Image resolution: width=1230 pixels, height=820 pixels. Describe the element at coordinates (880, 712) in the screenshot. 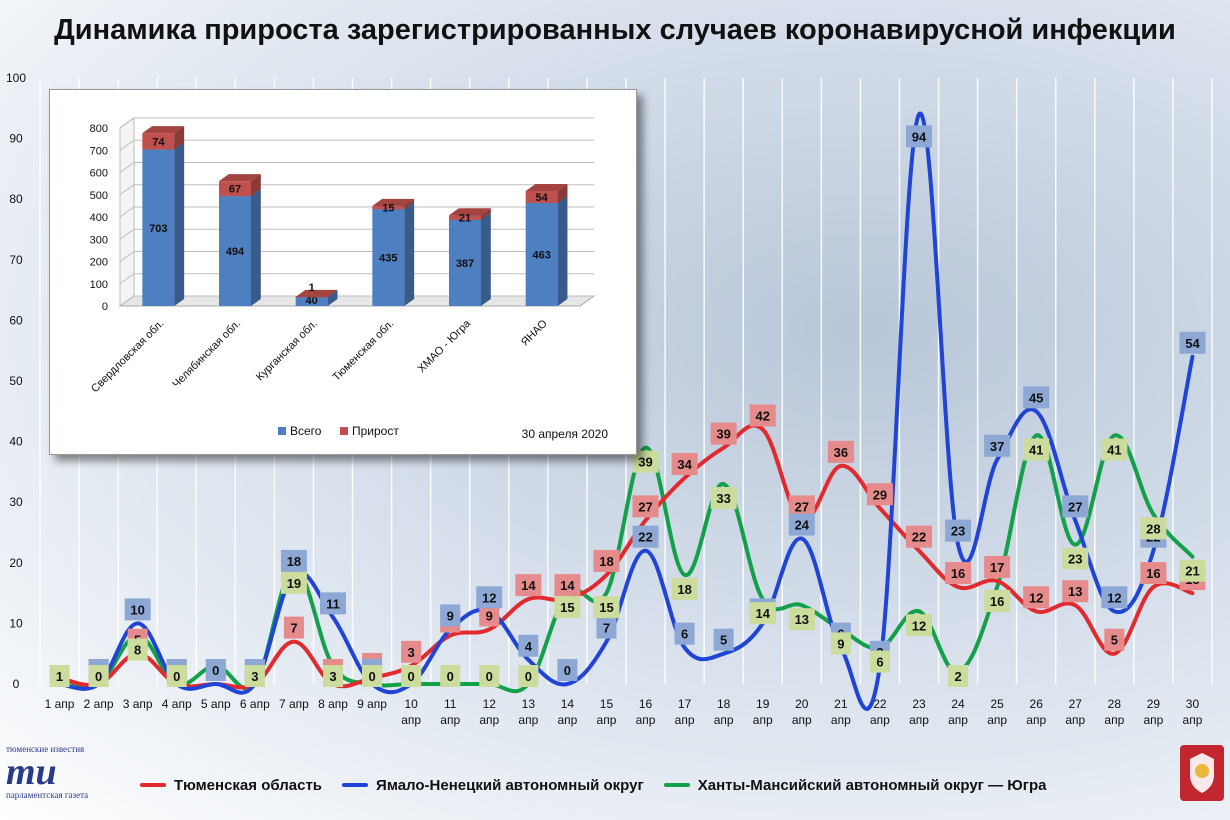

I see `x-tick-label: 22 апр` at that location.